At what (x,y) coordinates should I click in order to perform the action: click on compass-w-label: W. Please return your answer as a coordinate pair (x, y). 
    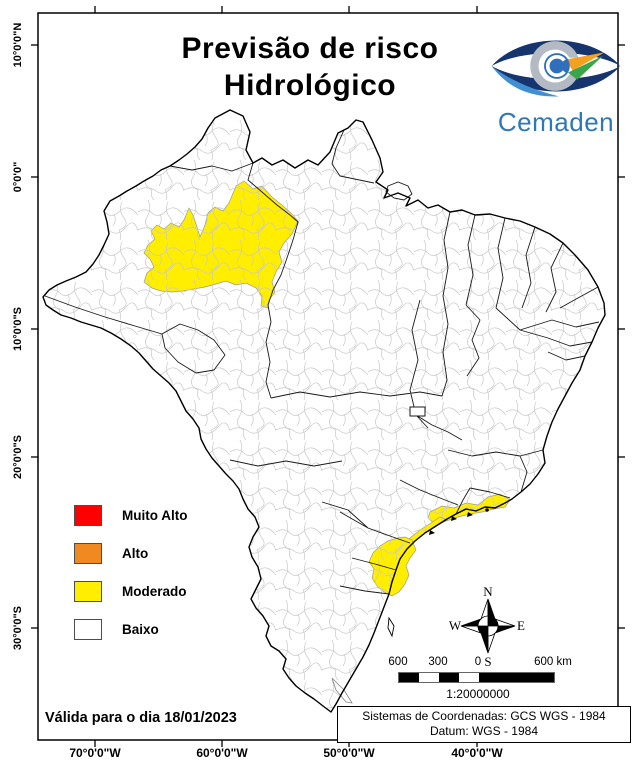
    Looking at the image, I should click on (455, 625).